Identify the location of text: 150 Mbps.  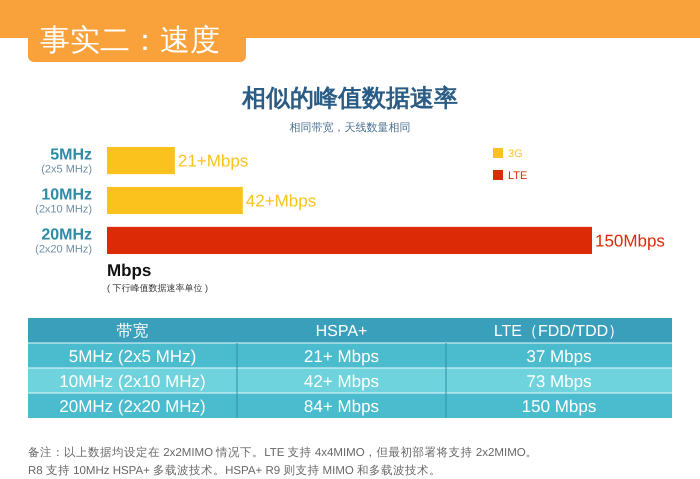
(559, 406).